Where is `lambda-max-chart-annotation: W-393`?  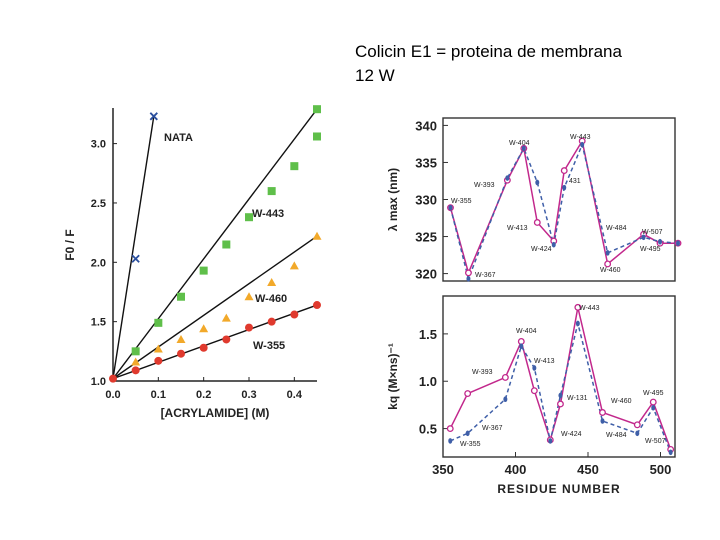
lambda-max-chart-annotation: W-393 is located at coordinates (484, 185).